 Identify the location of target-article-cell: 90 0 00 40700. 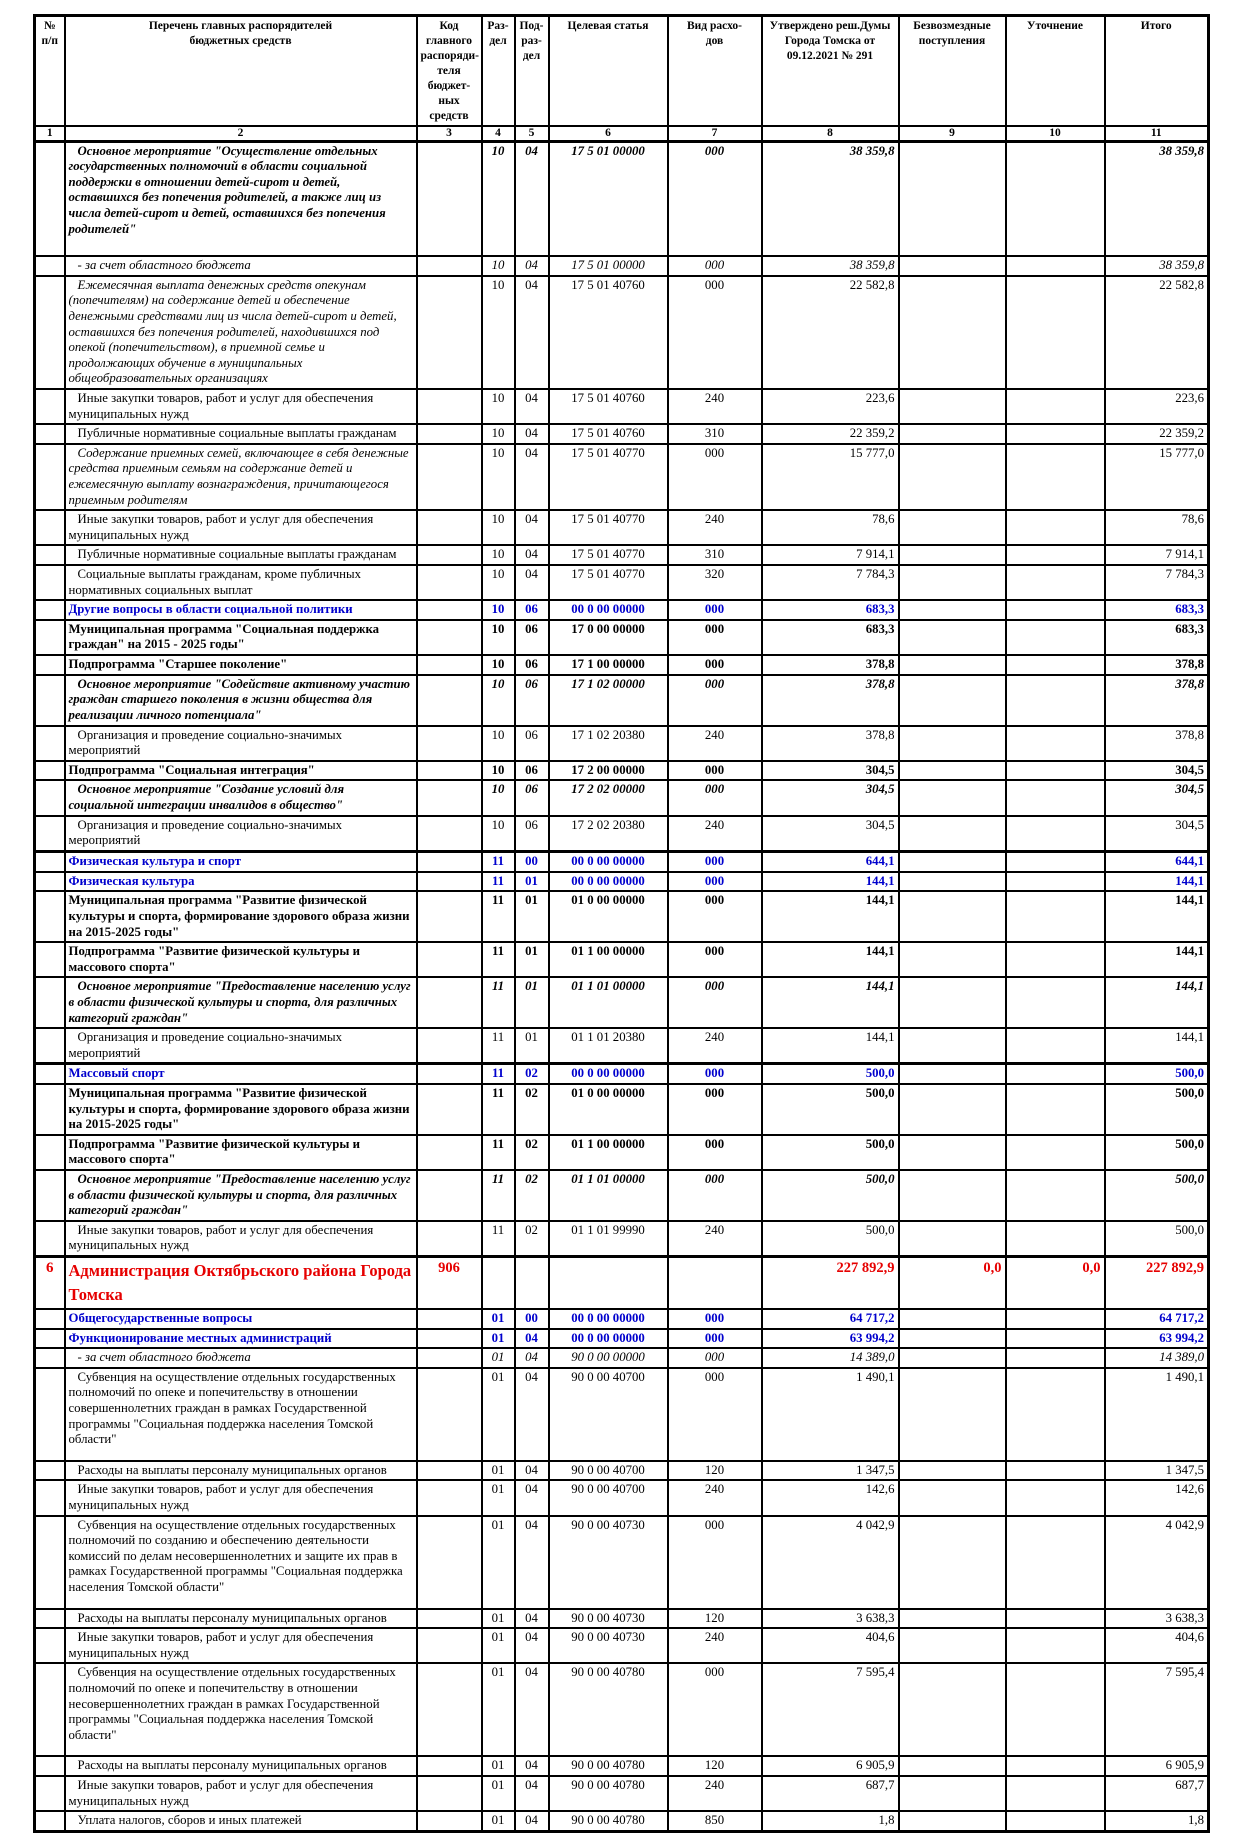
(608, 1414).